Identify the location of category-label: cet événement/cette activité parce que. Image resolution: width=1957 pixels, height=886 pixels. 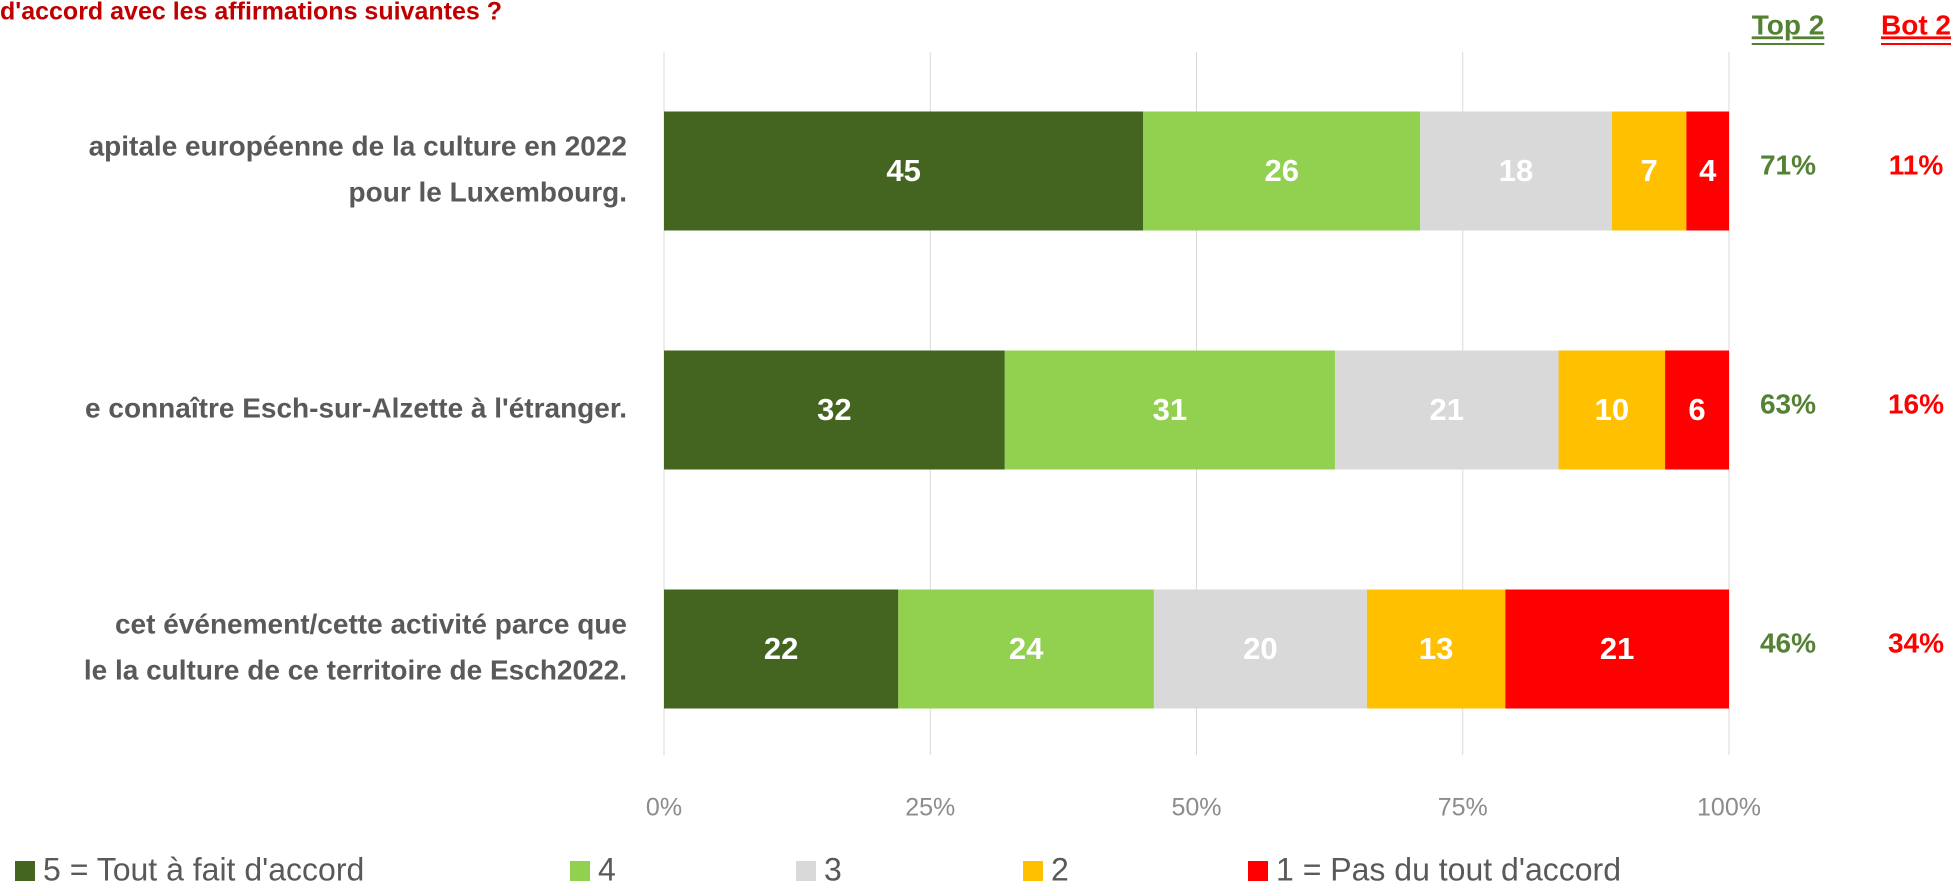
(371, 623).